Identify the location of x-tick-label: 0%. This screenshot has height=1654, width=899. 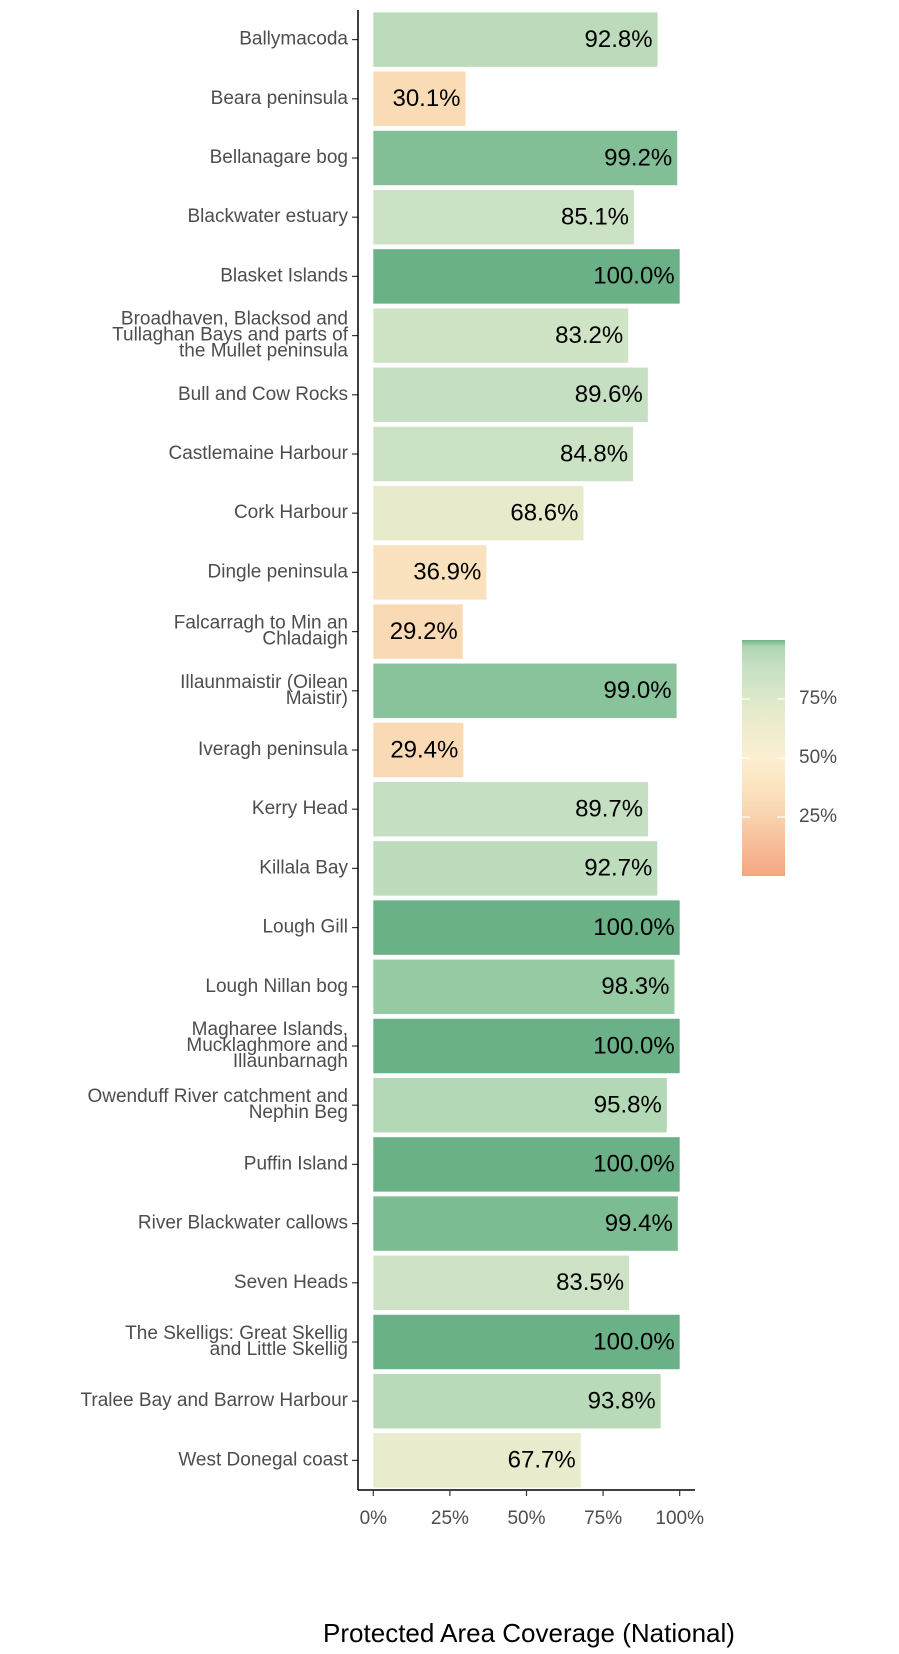
(374, 1518).